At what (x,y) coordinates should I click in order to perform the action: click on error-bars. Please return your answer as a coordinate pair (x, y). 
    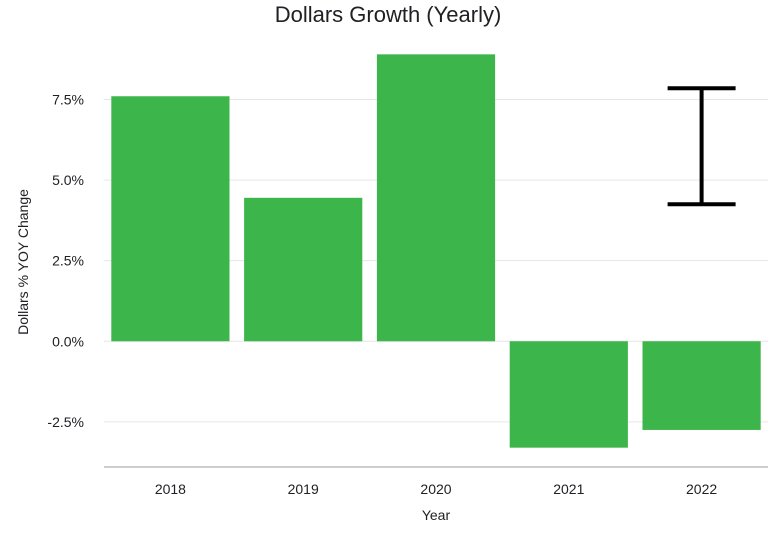
    Looking at the image, I should click on (701, 146).